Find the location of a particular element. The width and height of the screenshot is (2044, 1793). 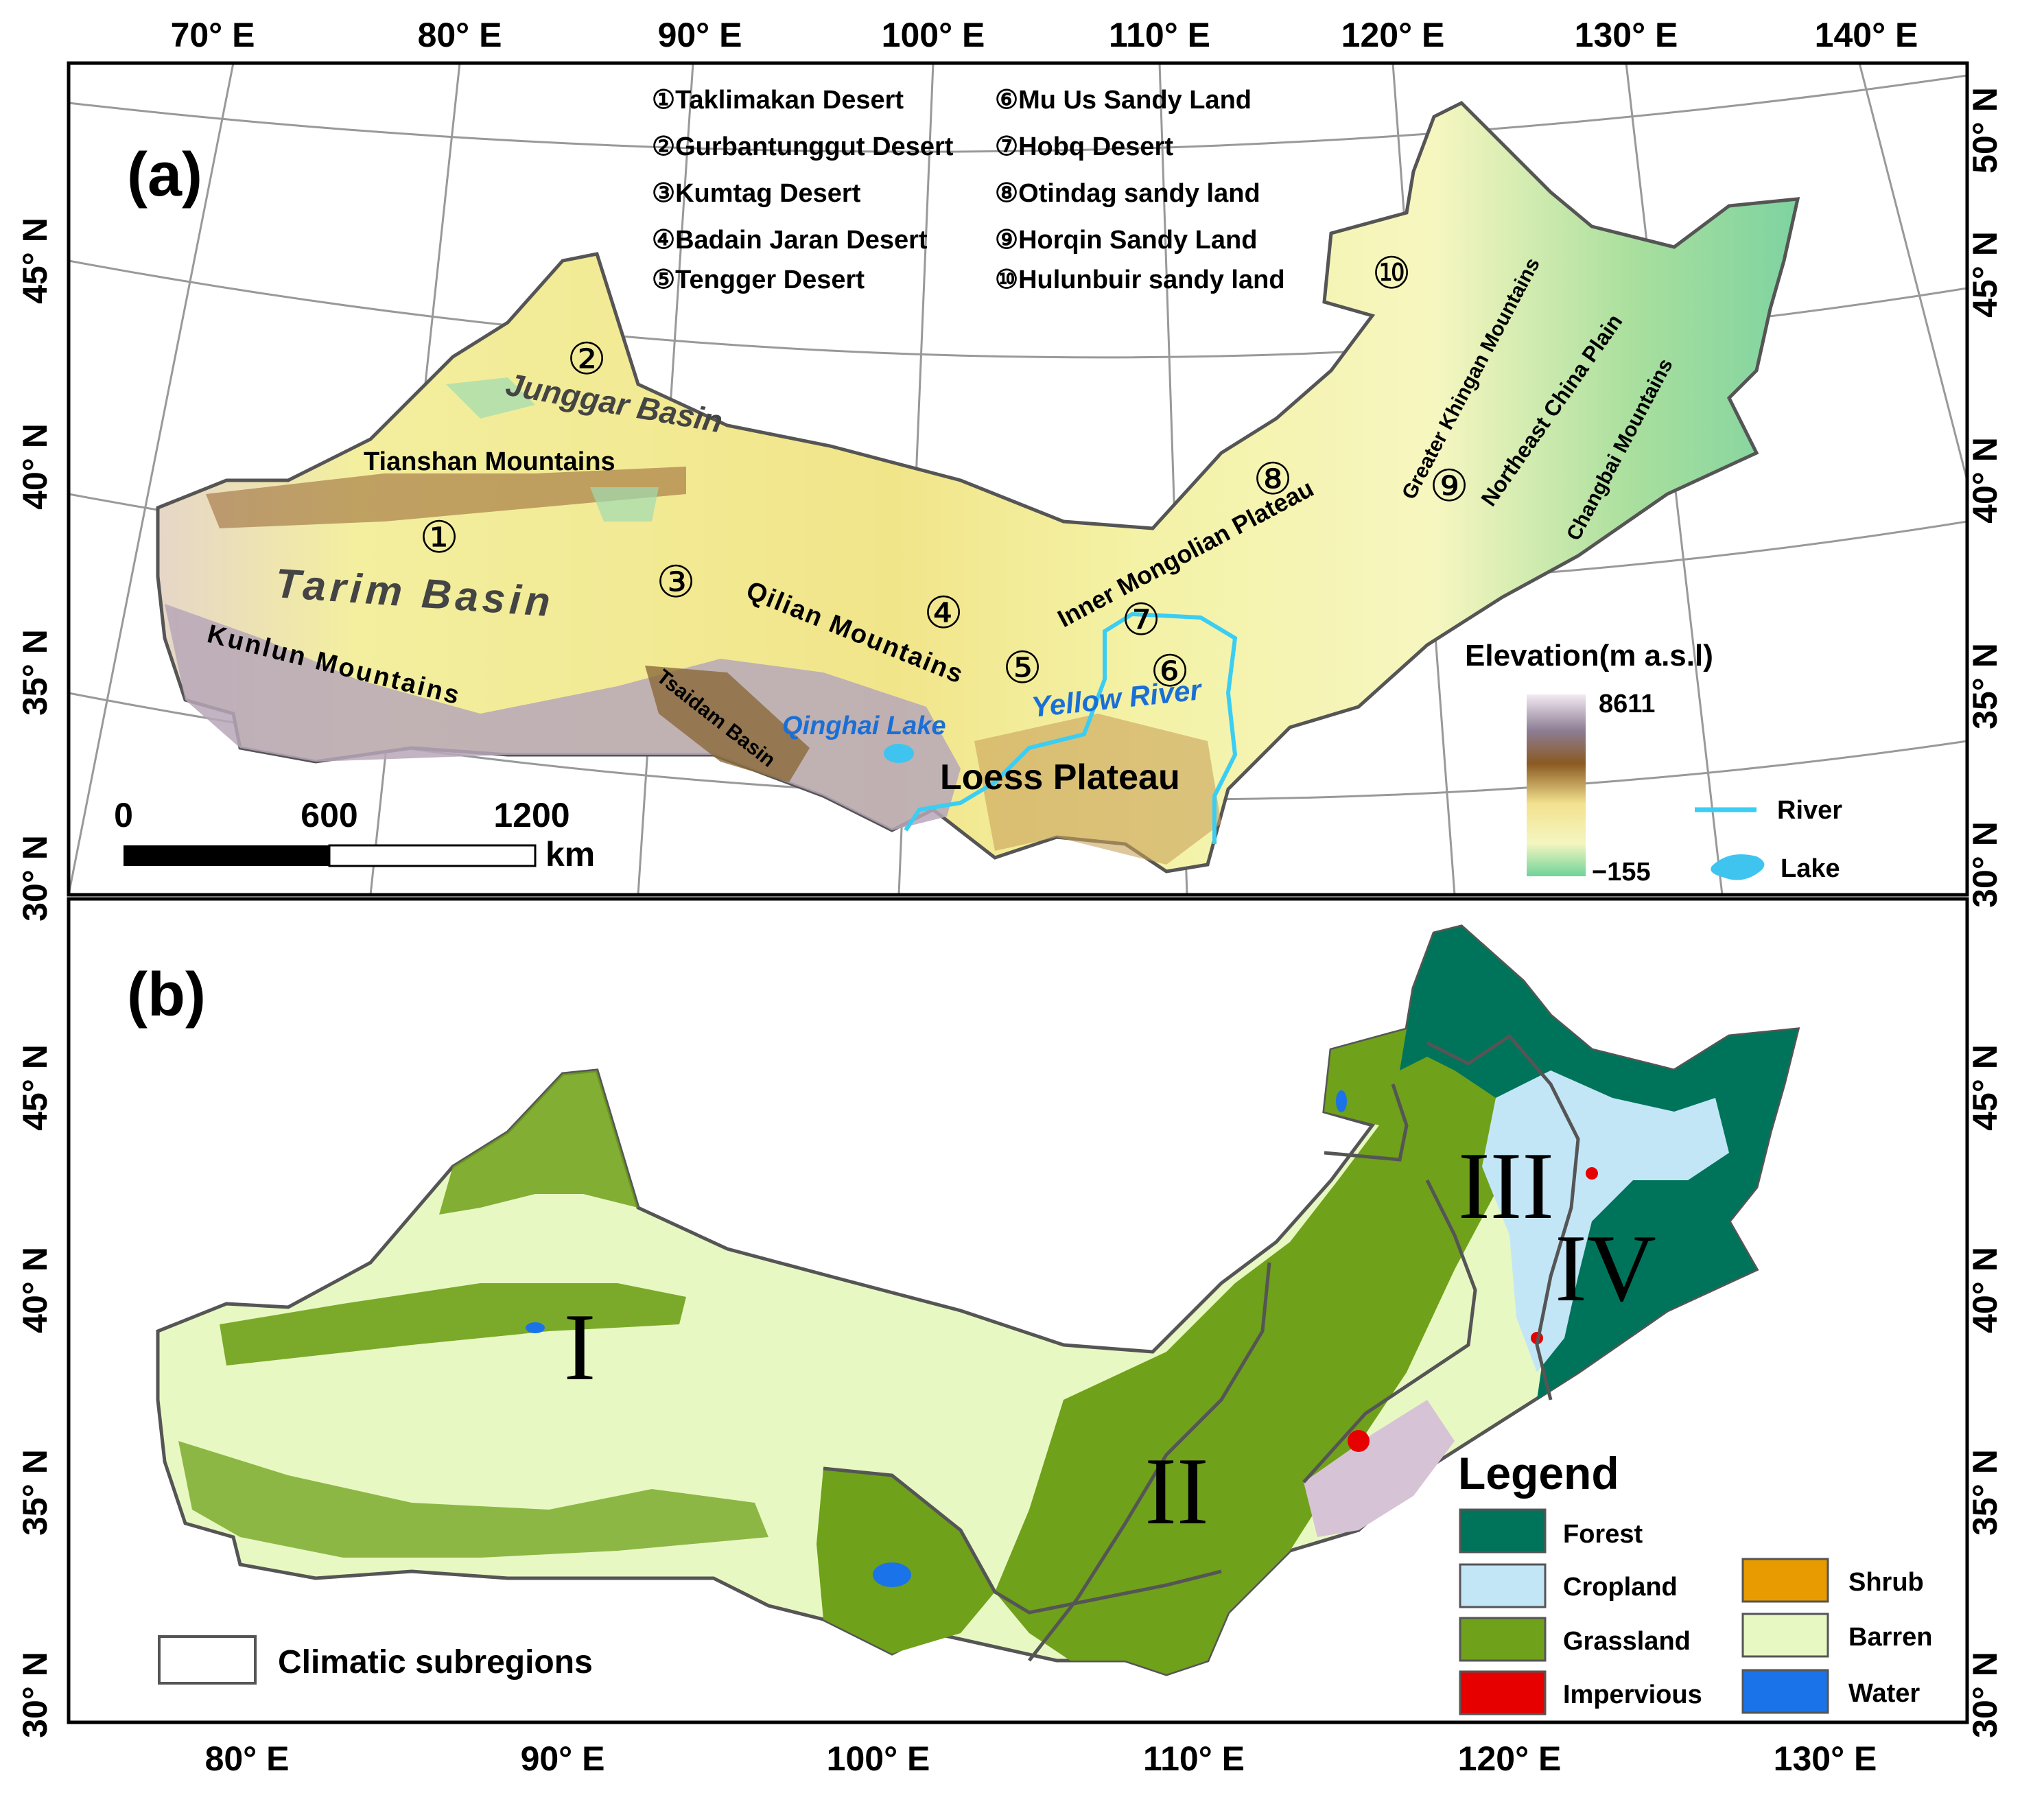

water-bosten-lake is located at coordinates (535, 1328).